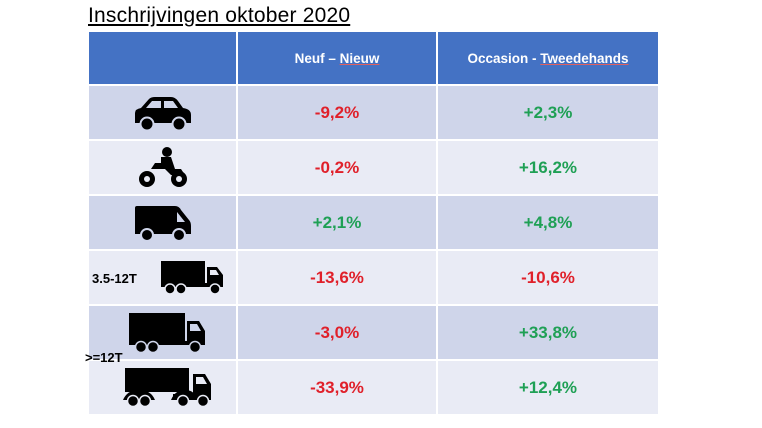  What do you see at coordinates (114, 278) in the screenshot?
I see `weight-label: 3.5-12T` at bounding box center [114, 278].